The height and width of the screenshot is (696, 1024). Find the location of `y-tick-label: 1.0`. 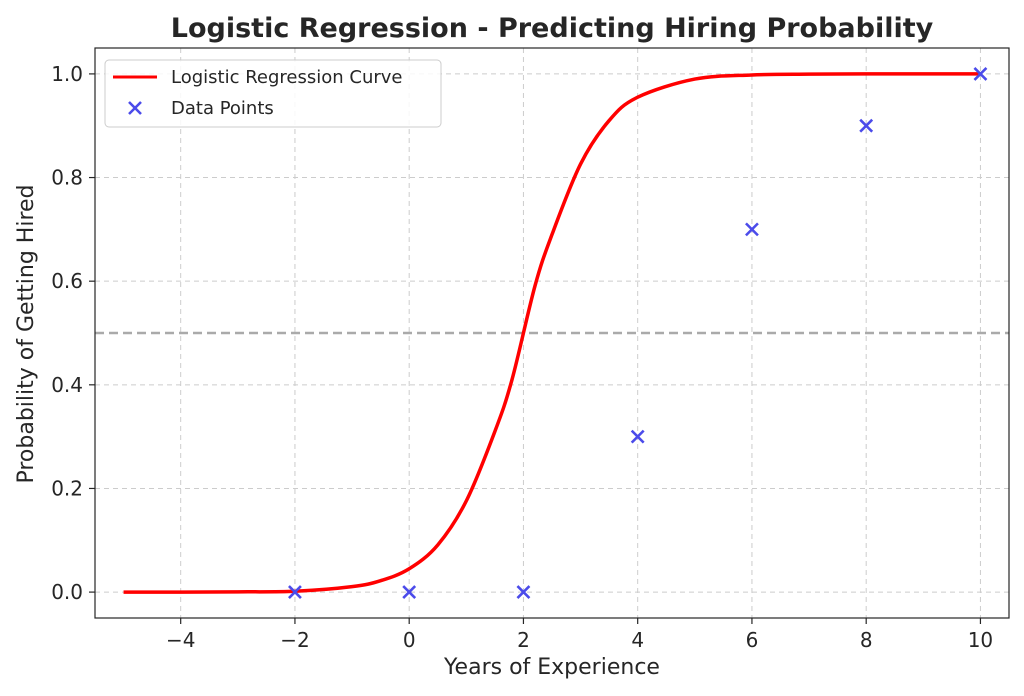

y-tick-label: 1.0 is located at coordinates (67, 74).